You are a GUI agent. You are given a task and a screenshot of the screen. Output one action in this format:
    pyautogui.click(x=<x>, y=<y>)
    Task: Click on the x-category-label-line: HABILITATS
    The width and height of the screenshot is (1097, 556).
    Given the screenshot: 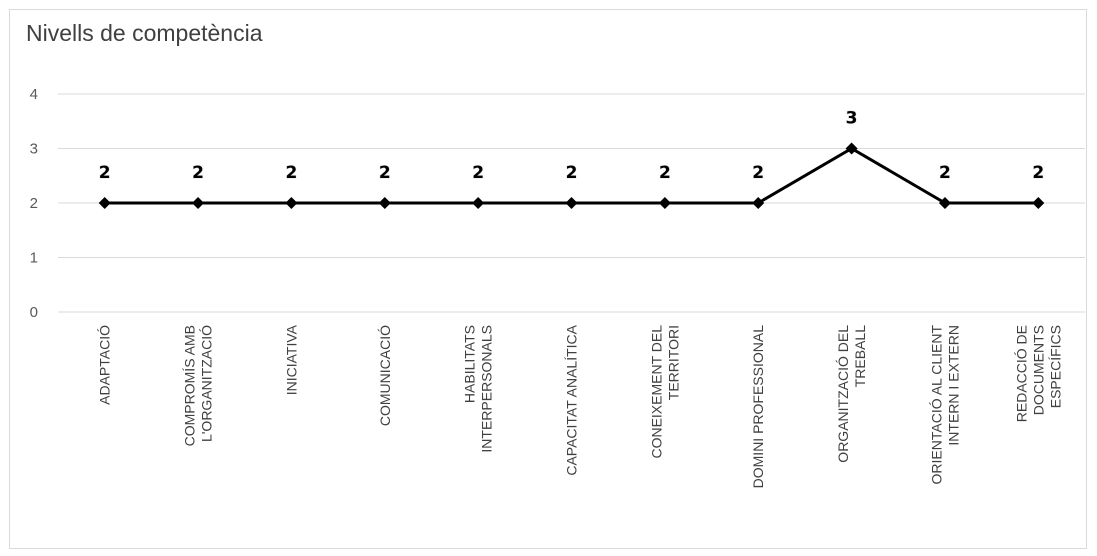 What is the action you would take?
    pyautogui.click(x=470, y=364)
    